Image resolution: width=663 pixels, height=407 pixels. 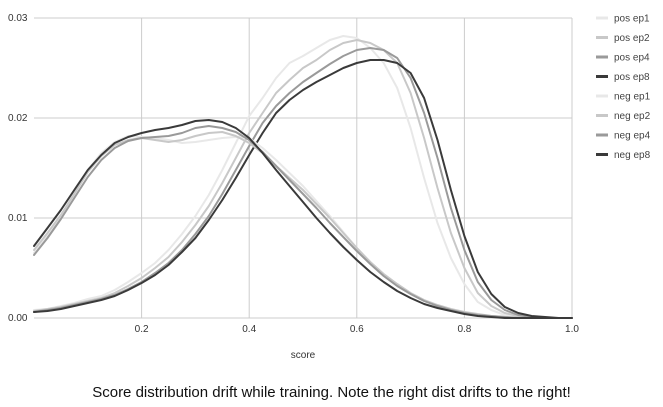 What do you see at coordinates (464, 329) in the screenshot?
I see `x-tick-label: 0.8` at bounding box center [464, 329].